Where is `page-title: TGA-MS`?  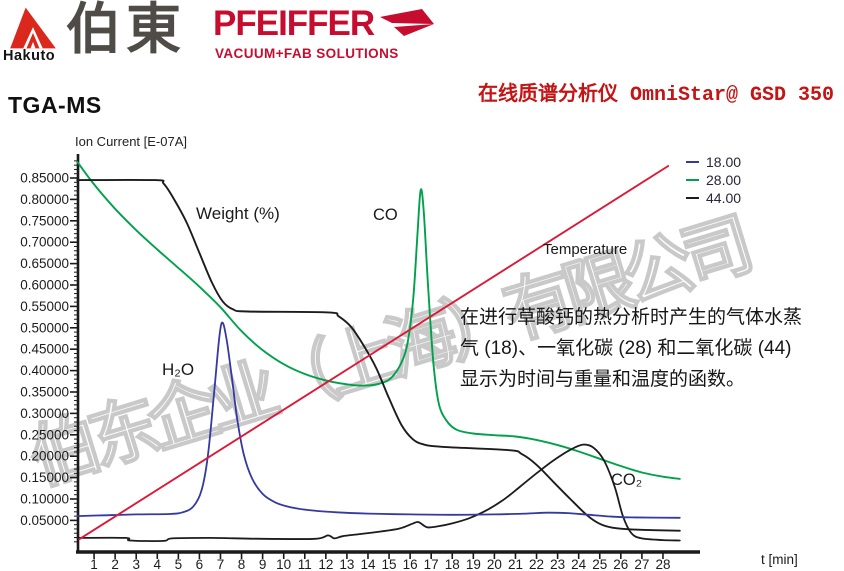
page-title: TGA-MS is located at coordinates (55, 105).